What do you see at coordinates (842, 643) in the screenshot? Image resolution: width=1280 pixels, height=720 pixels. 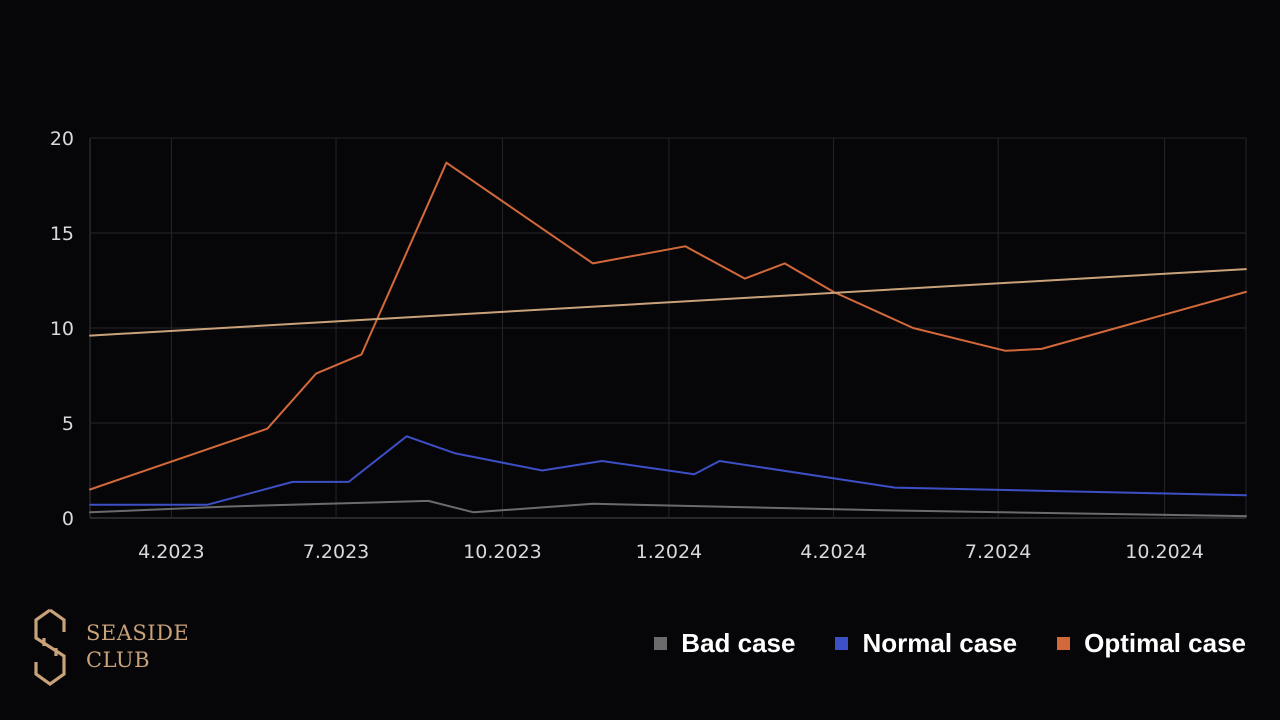 I see `legend-swatch-normal-case` at bounding box center [842, 643].